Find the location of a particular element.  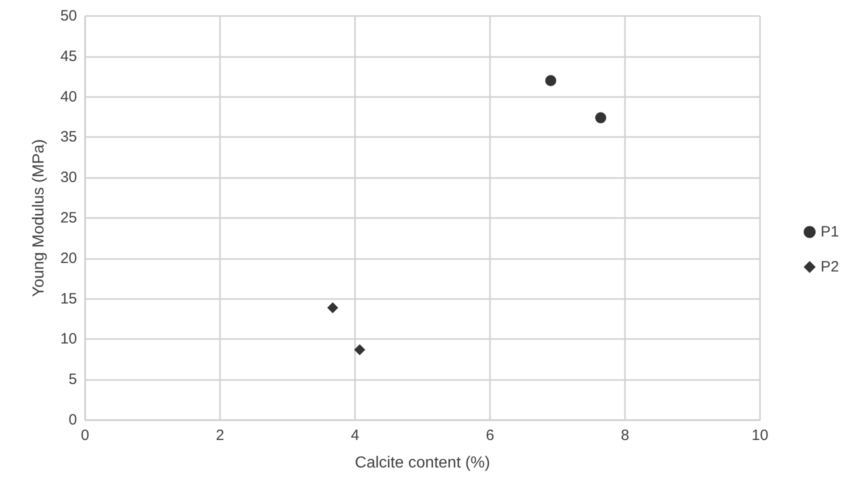

y-tick-label: 35 is located at coordinates (68, 137).